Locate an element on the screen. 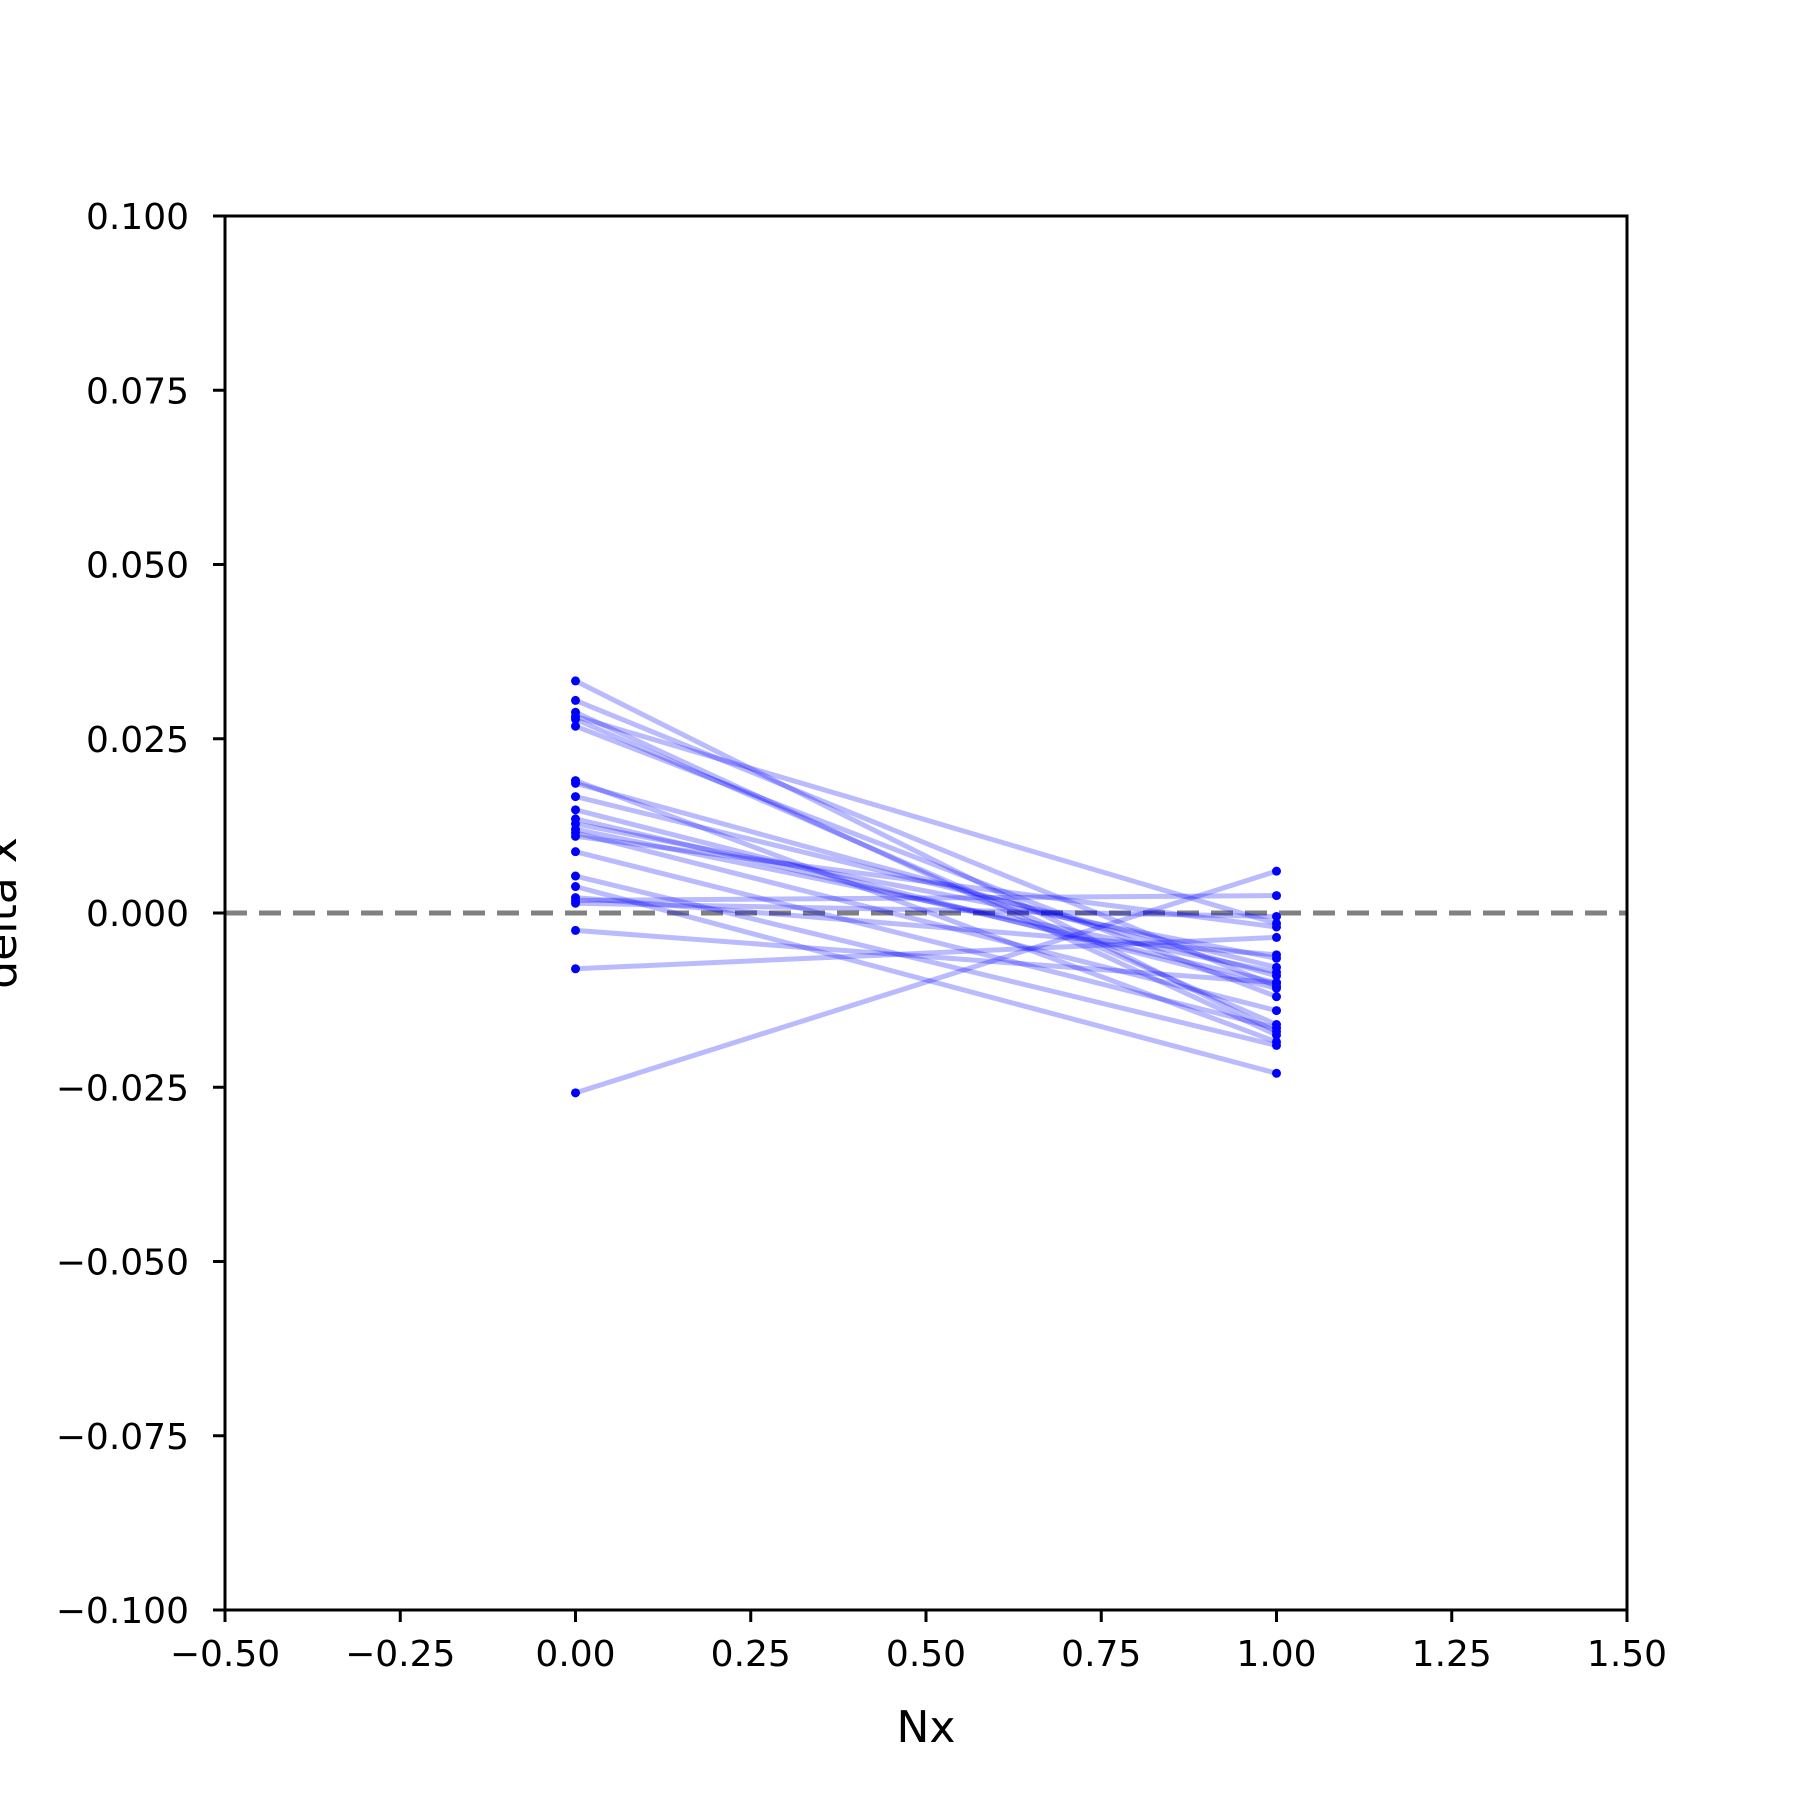 This screenshot has height=1805, width=1800. x-tick-label: −0.25 is located at coordinates (400, 1654).